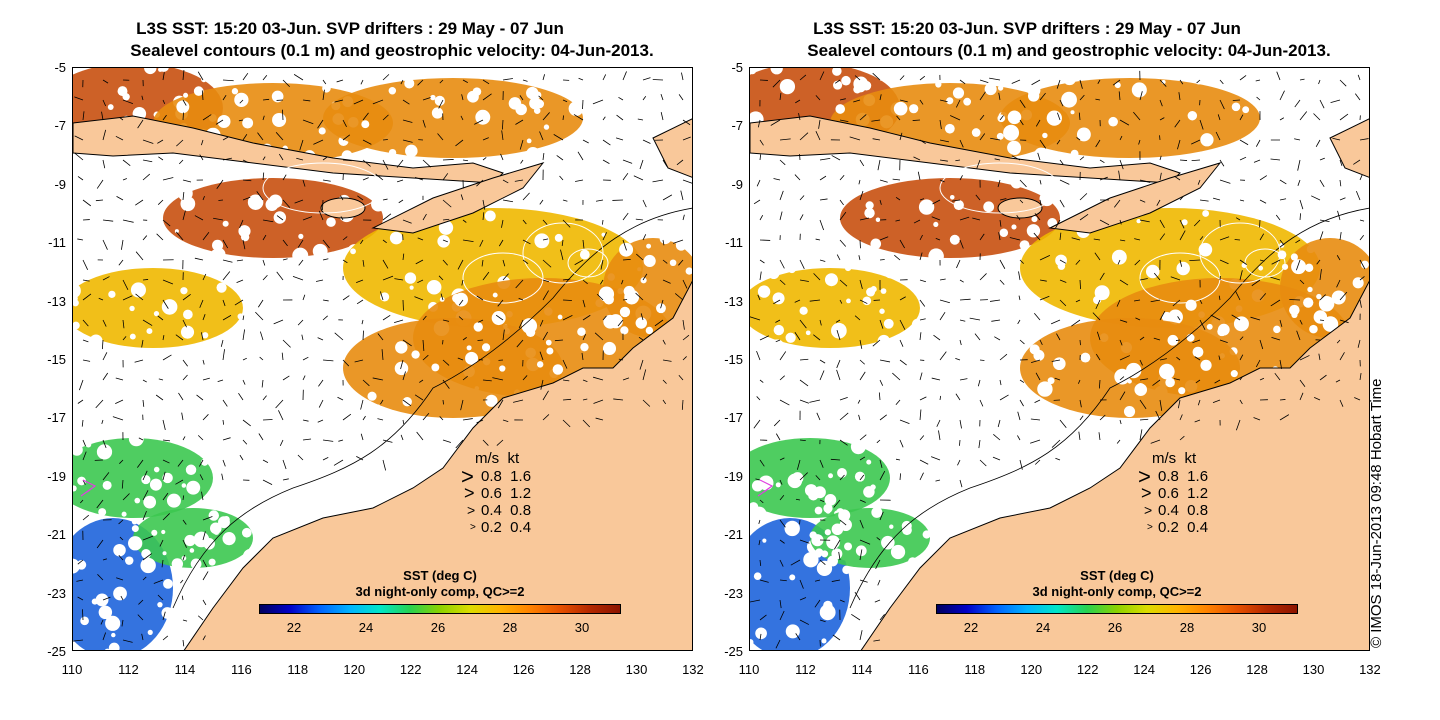 The height and width of the screenshot is (720, 1440). I want to click on colorbar, so click(440, 609).